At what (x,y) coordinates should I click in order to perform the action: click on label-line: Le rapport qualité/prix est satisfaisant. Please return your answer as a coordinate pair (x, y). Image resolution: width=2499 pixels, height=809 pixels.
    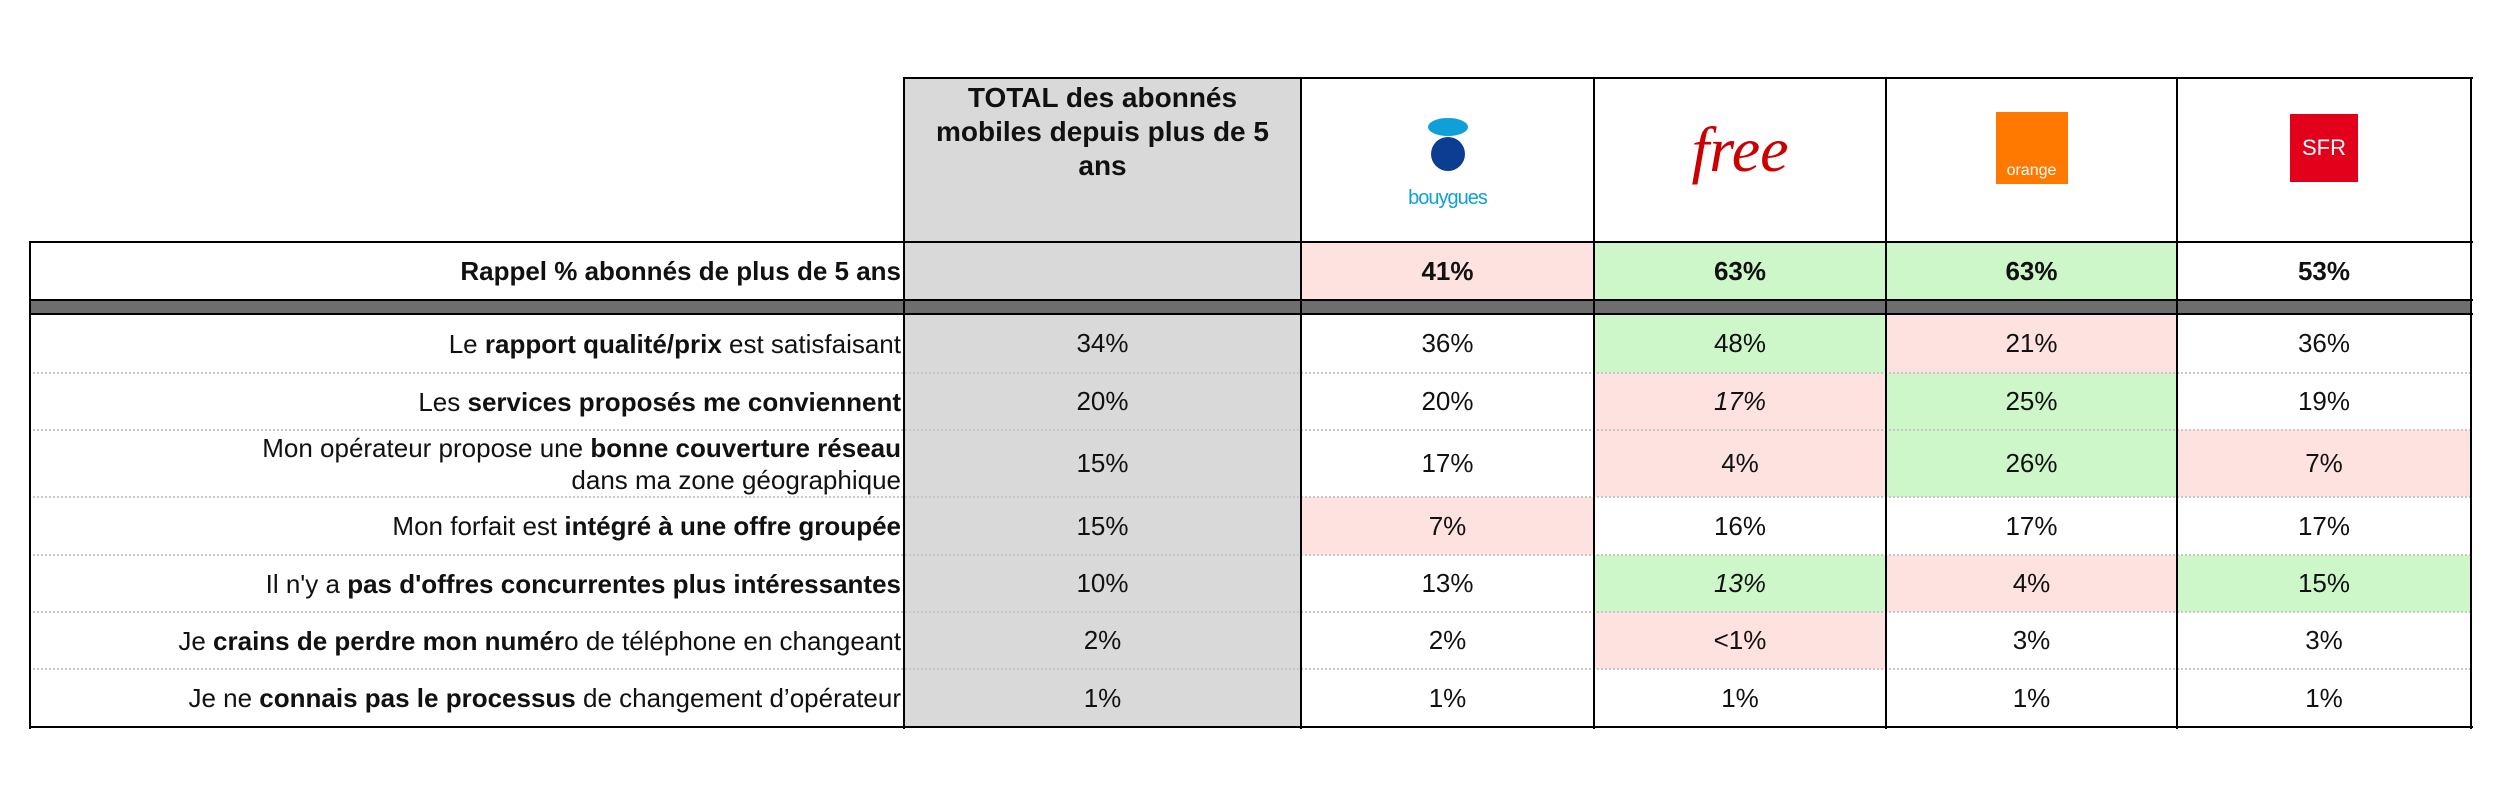
    Looking at the image, I should click on (675, 344).